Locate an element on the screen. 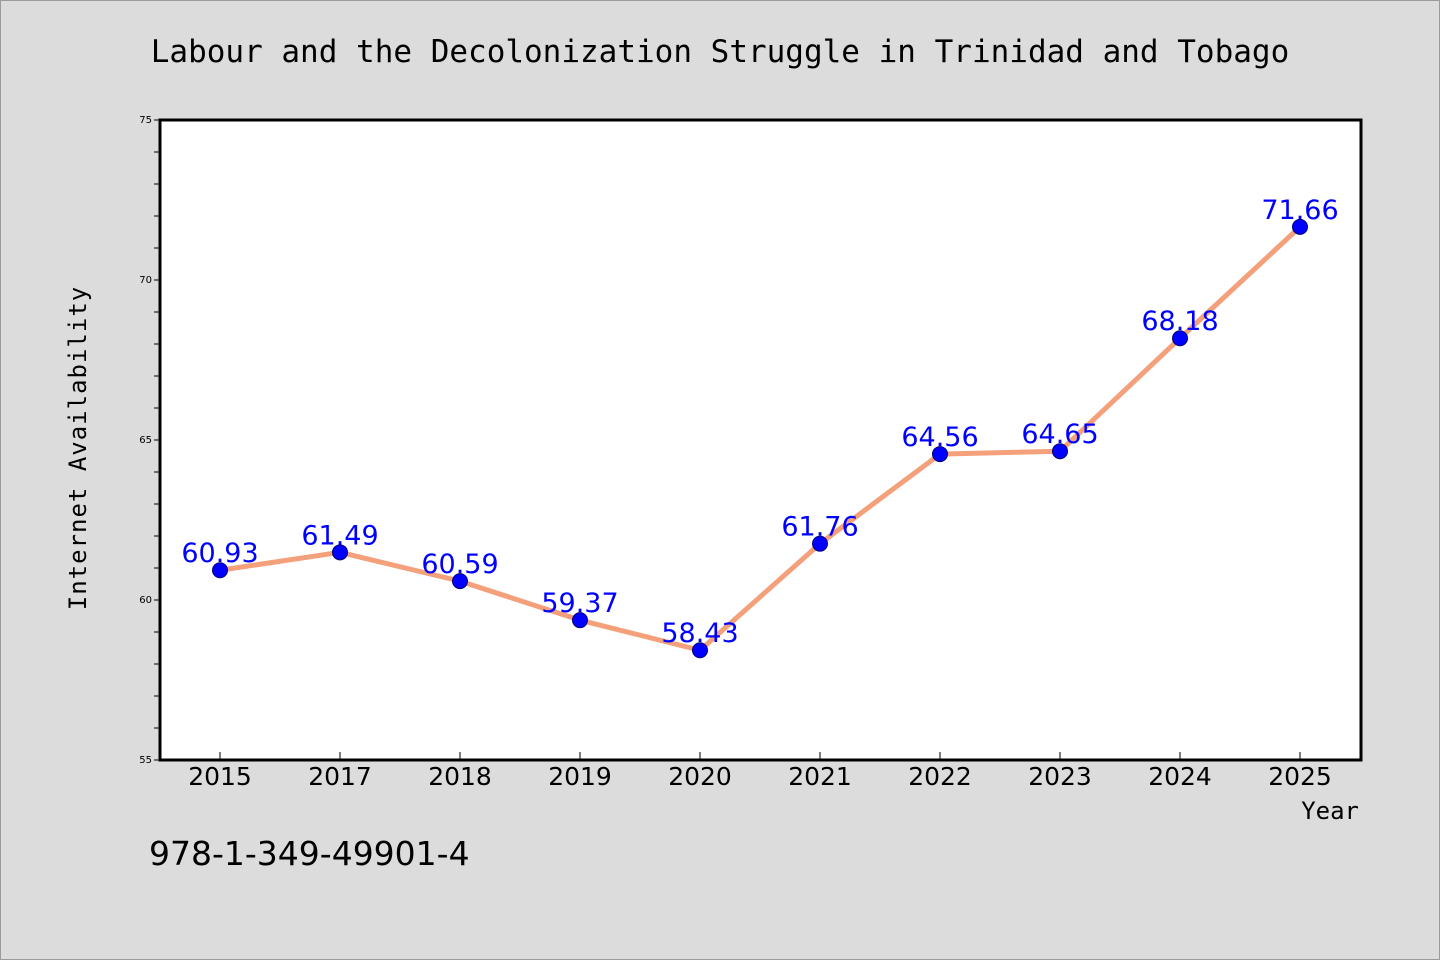 Image resolution: width=1440 pixels, height=960 pixels. x-tick-label: 2019 is located at coordinates (580, 776).